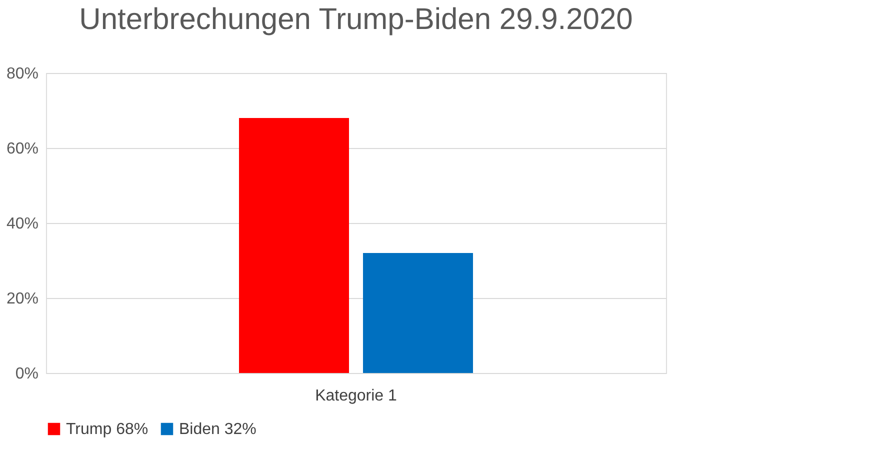 The width and height of the screenshot is (888, 472). What do you see at coordinates (26, 374) in the screenshot?
I see `y-tick-label: 0%` at bounding box center [26, 374].